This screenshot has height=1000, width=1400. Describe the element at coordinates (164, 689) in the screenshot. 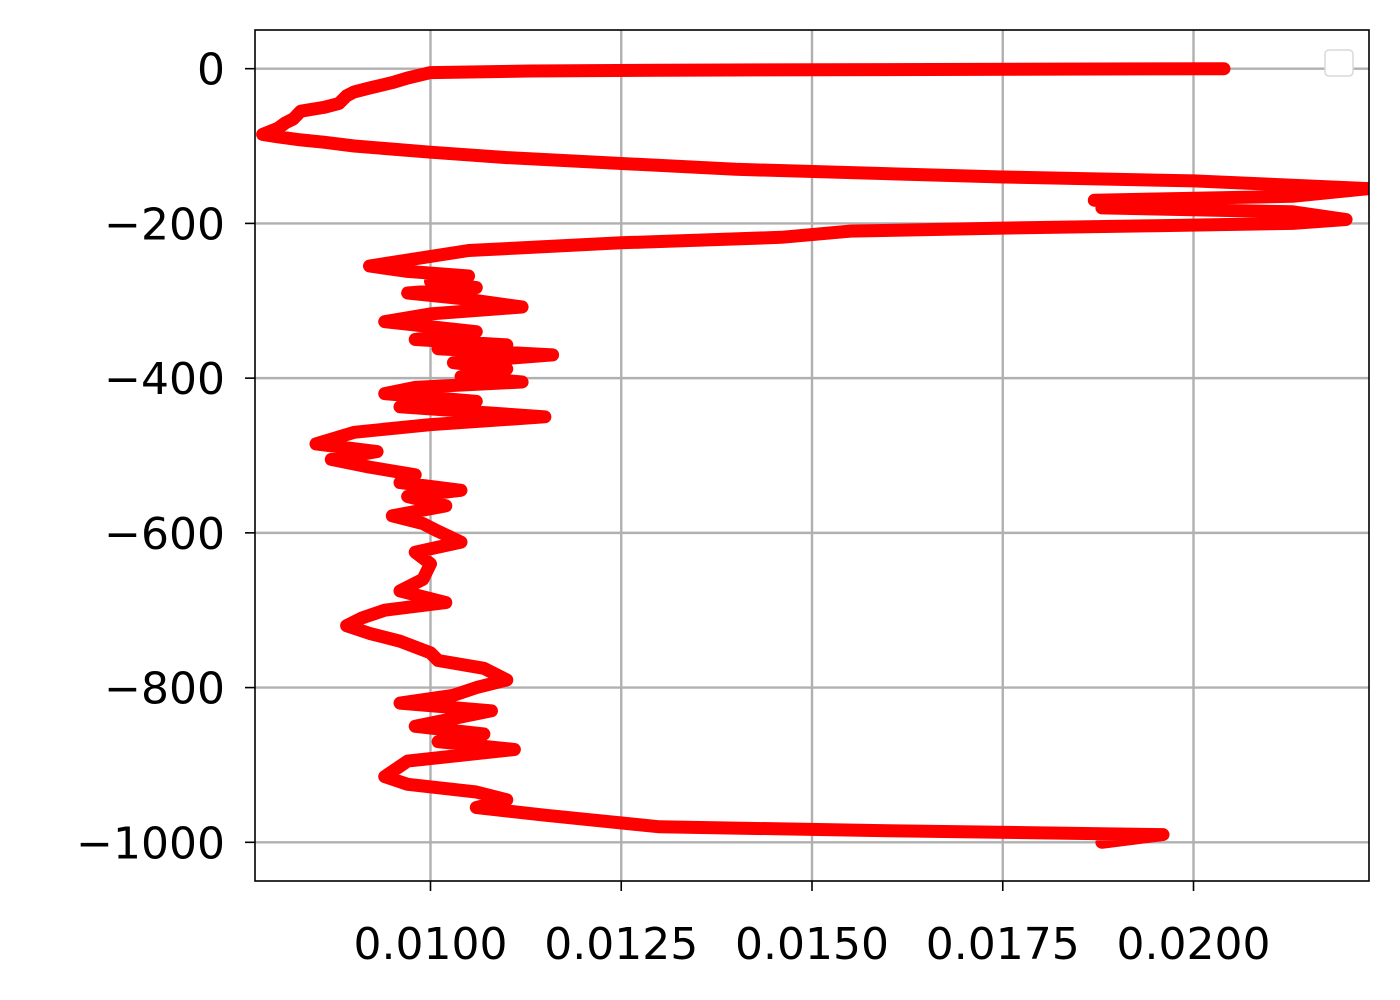

I see `y-tick-label: −800` at that location.